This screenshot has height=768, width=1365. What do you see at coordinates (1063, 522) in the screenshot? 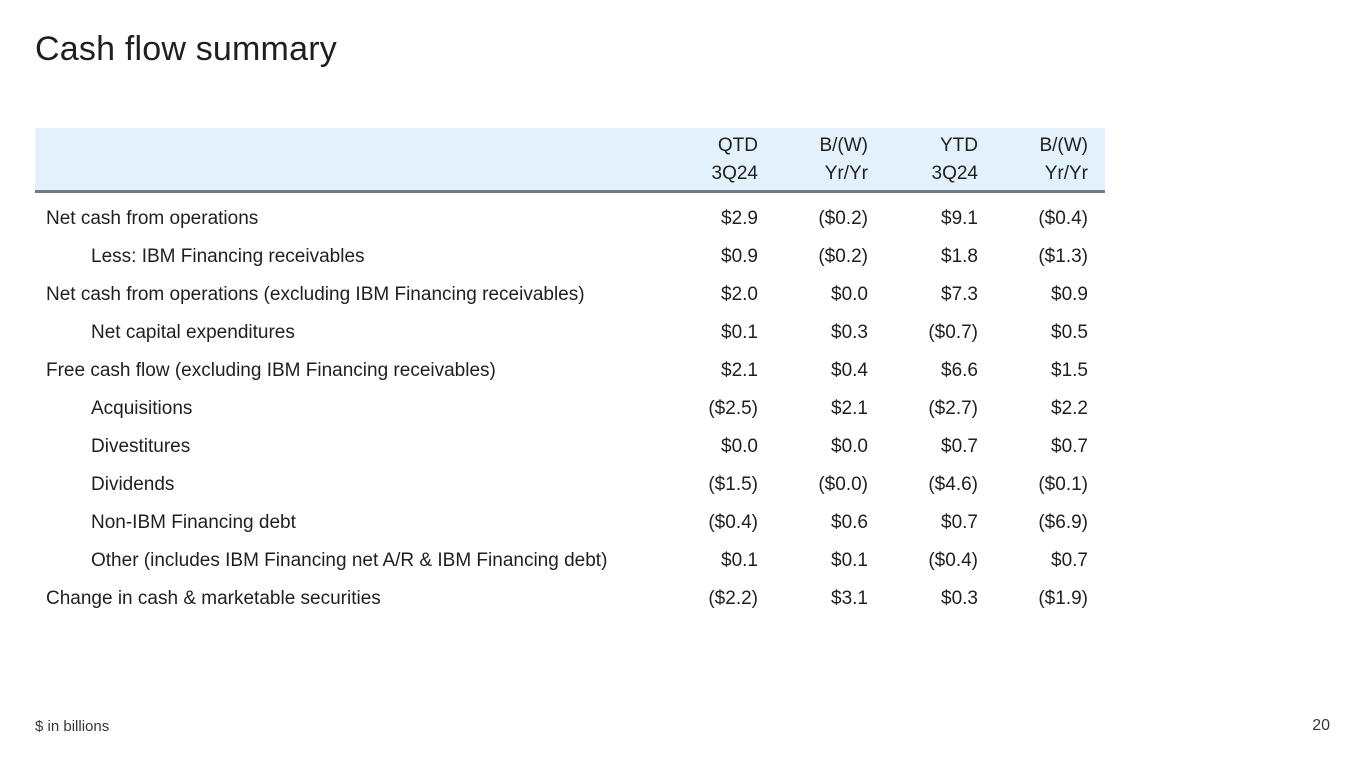
I see `row-value: ($6.9)` at bounding box center [1063, 522].